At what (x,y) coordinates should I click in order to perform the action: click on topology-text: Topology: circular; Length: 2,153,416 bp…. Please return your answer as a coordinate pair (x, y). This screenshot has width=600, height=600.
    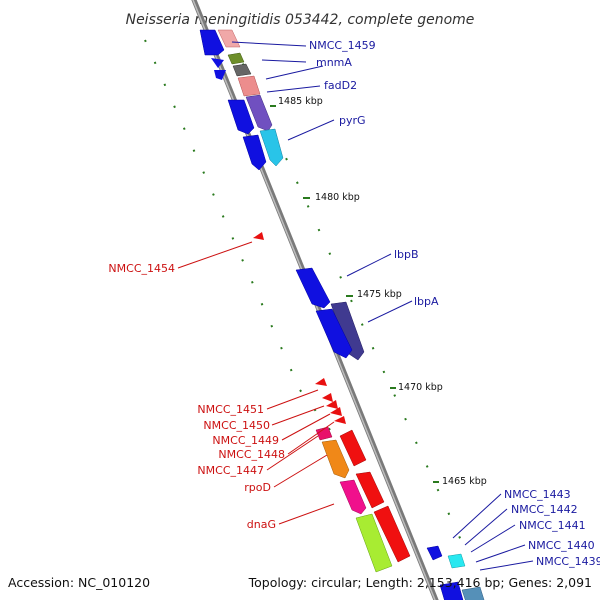
    Looking at the image, I should click on (420, 582).